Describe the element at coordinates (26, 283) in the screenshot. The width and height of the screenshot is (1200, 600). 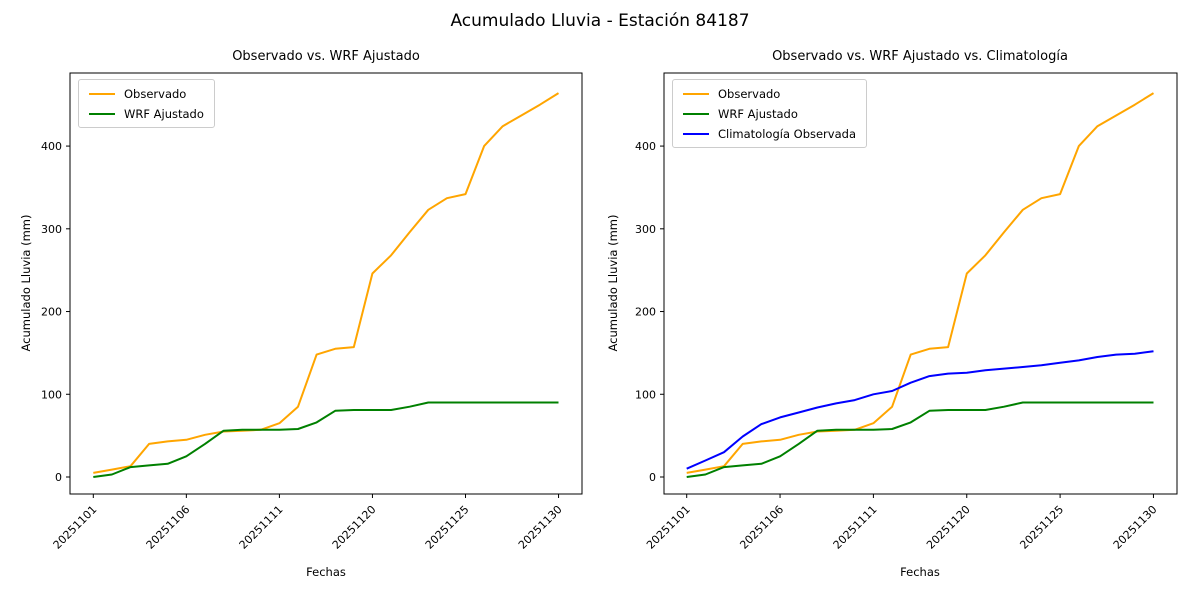
I see `panel-left-ylabel: Acumulado Lluvia (mm)` at that location.